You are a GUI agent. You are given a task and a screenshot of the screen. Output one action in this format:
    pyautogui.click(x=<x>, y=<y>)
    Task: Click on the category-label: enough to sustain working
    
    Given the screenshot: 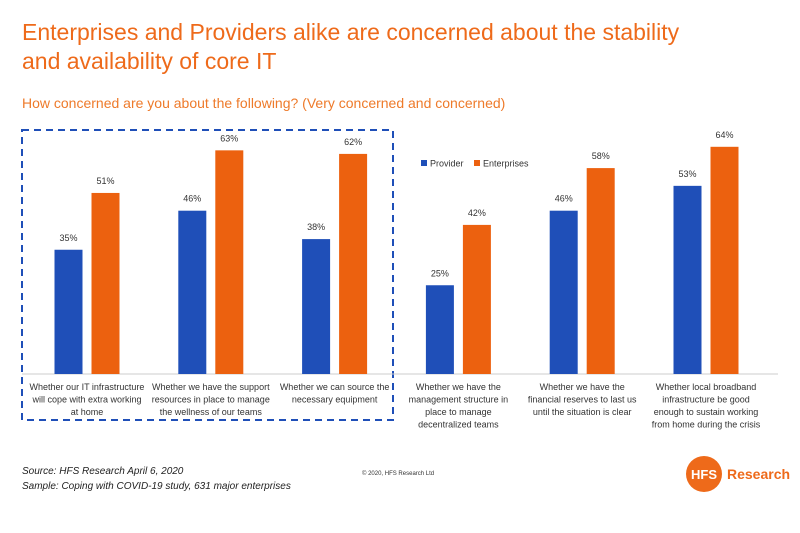 What is the action you would take?
    pyautogui.click(x=706, y=412)
    